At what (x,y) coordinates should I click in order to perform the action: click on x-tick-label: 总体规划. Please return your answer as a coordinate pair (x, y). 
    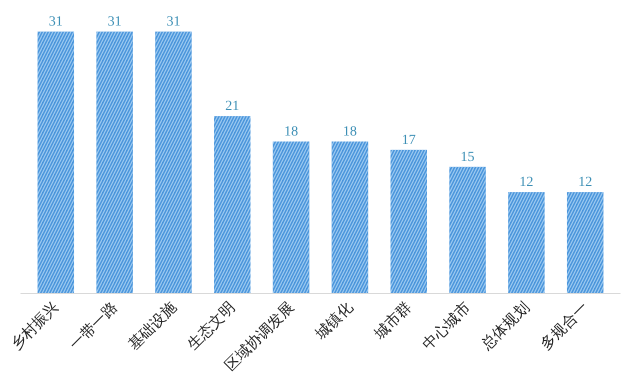
    Looking at the image, I should click on (504, 326).